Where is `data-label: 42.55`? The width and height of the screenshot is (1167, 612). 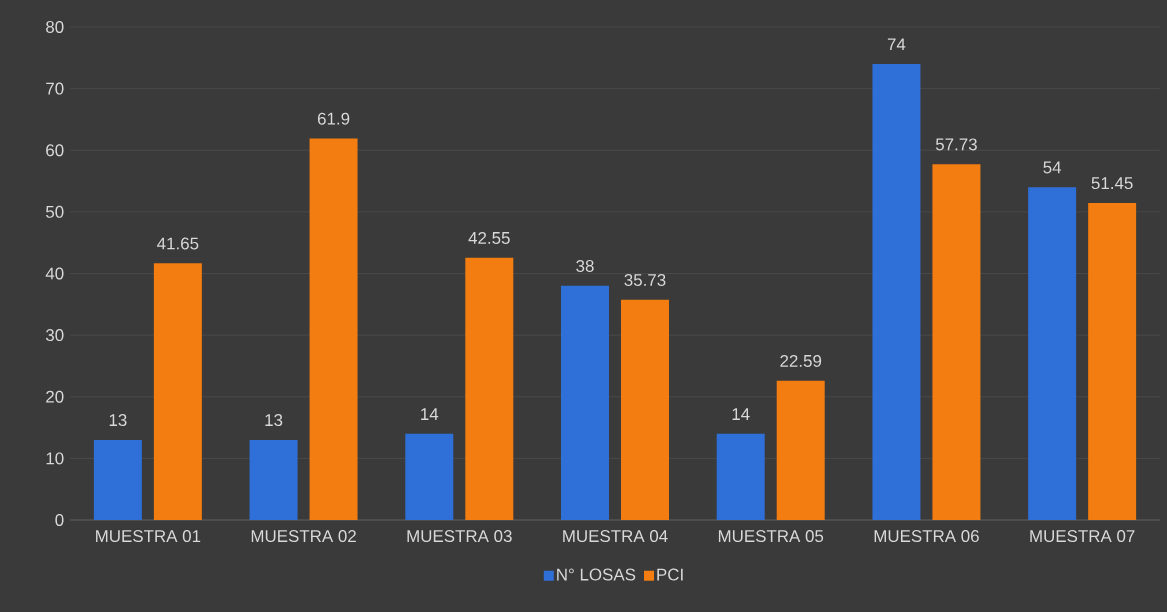
data-label: 42.55 is located at coordinates (489, 237).